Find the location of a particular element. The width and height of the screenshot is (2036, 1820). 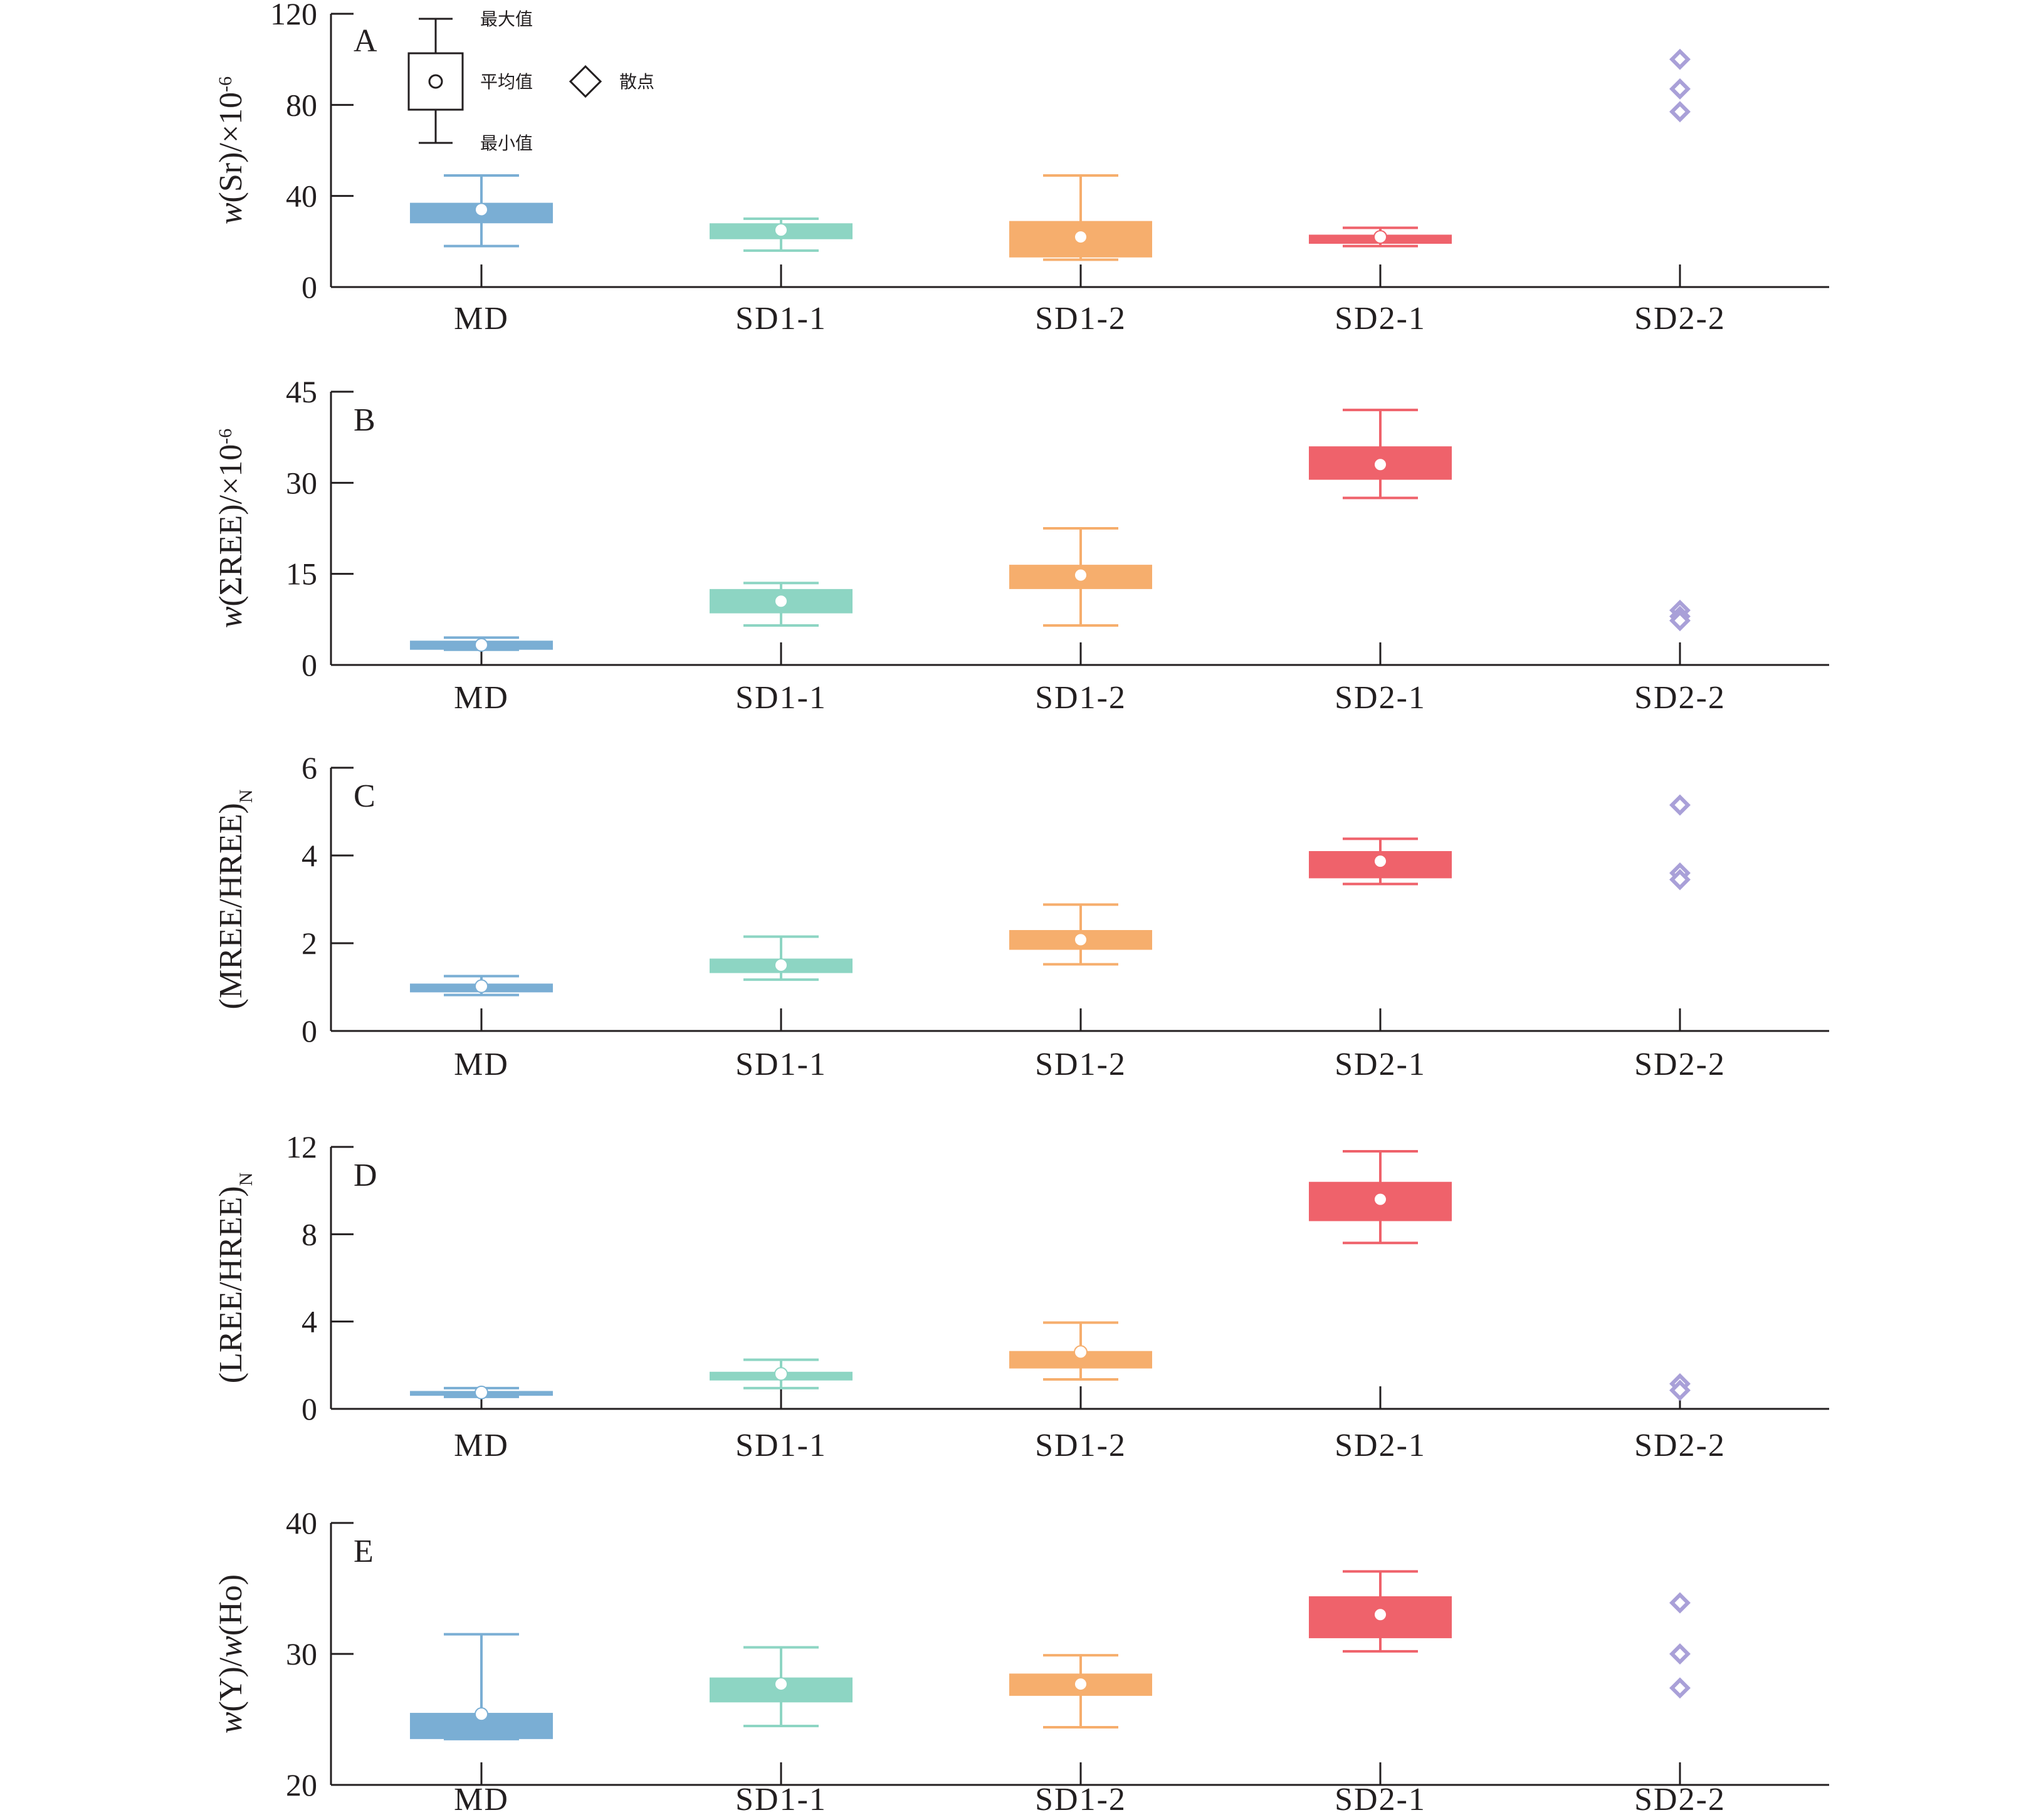

y-tick-label: 4 is located at coordinates (310, 855).